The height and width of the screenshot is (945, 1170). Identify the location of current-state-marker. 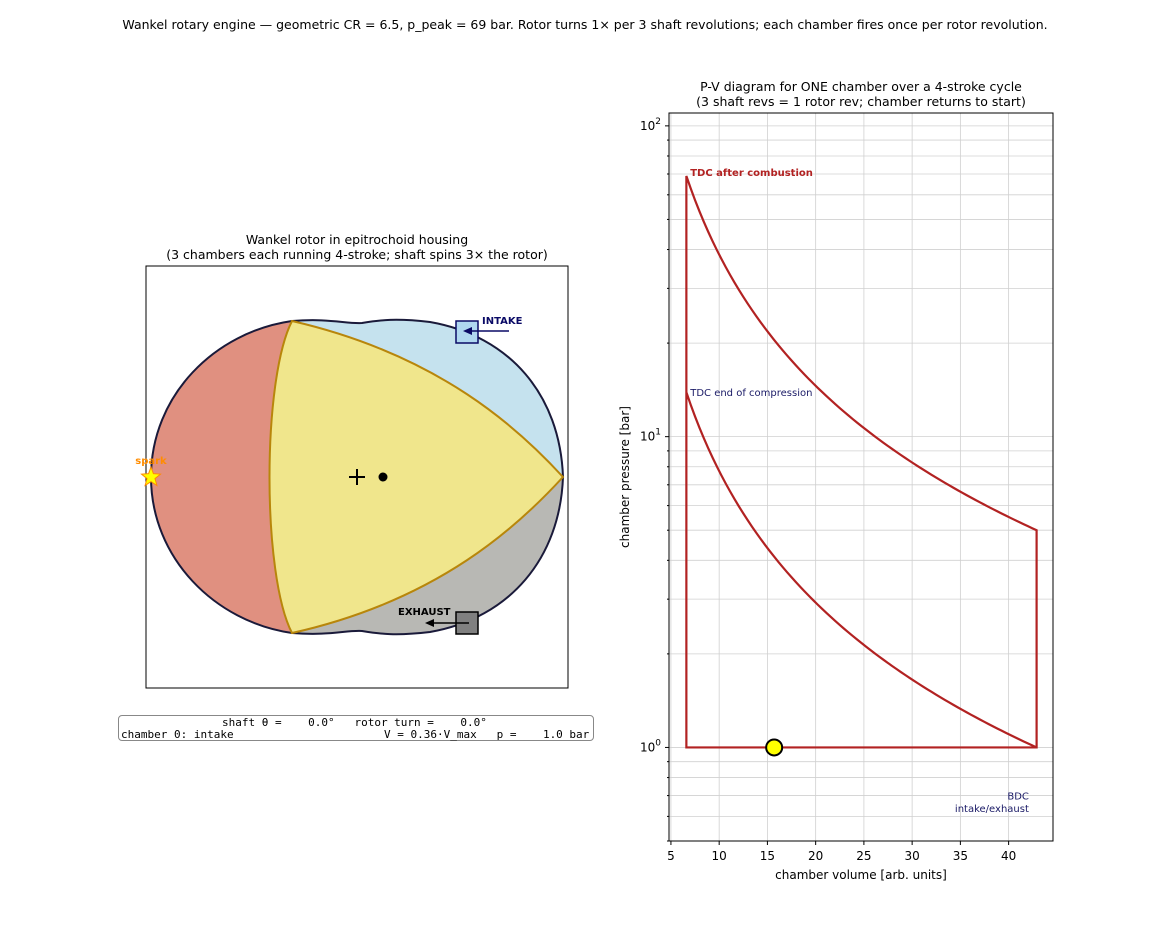
(774, 747).